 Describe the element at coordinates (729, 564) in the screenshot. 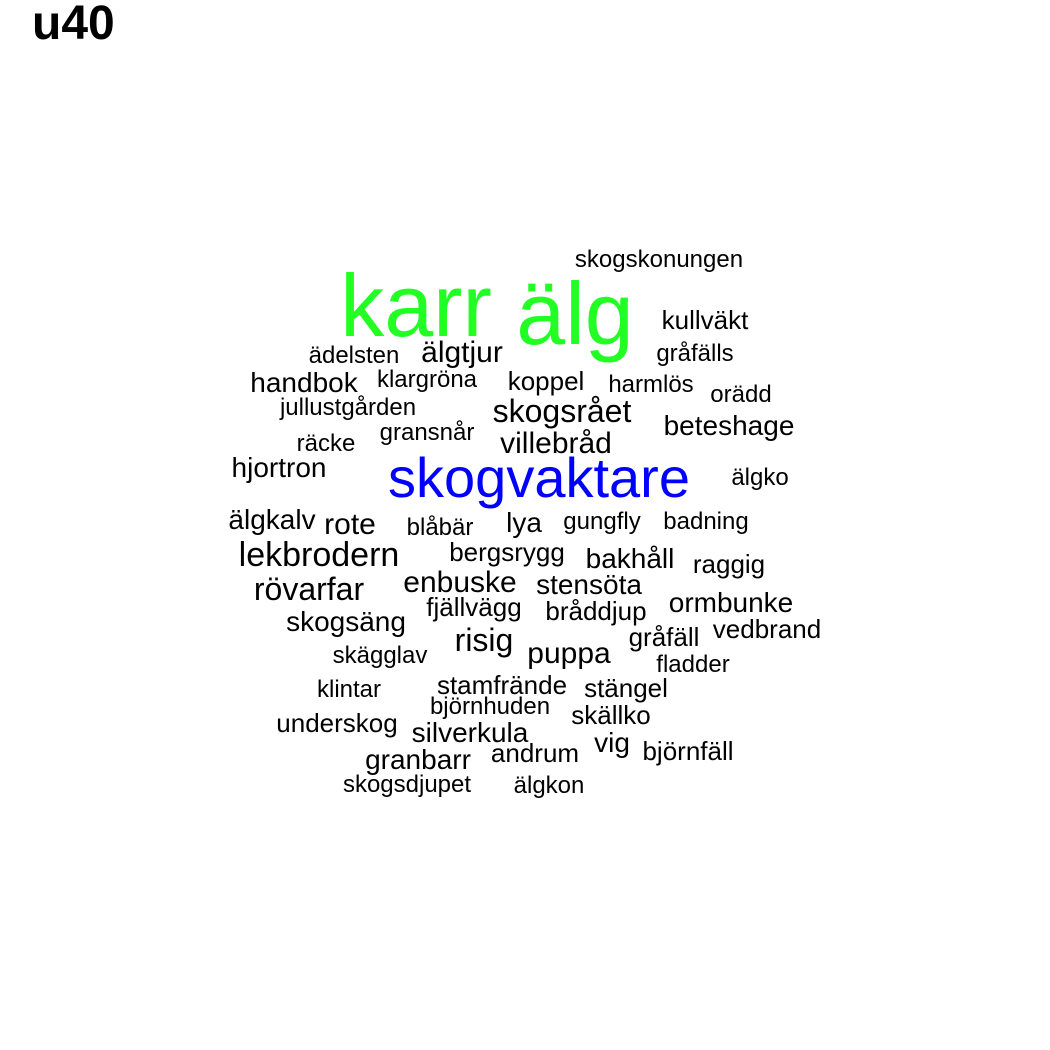

I see `word-raggig: raggig` at that location.